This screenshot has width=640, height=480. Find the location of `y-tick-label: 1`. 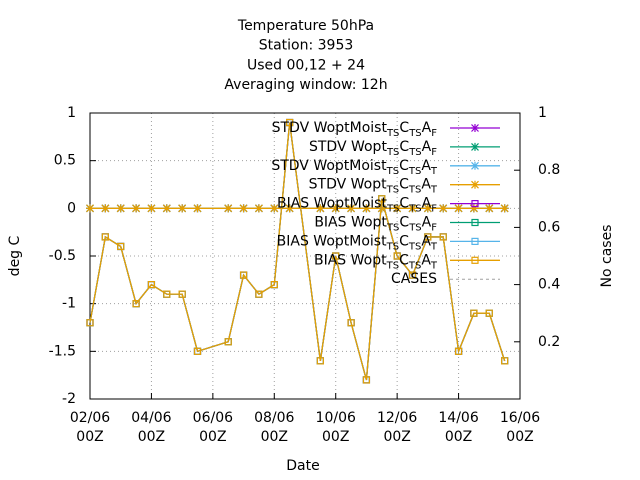

y-tick-label: 1 is located at coordinates (71, 113).